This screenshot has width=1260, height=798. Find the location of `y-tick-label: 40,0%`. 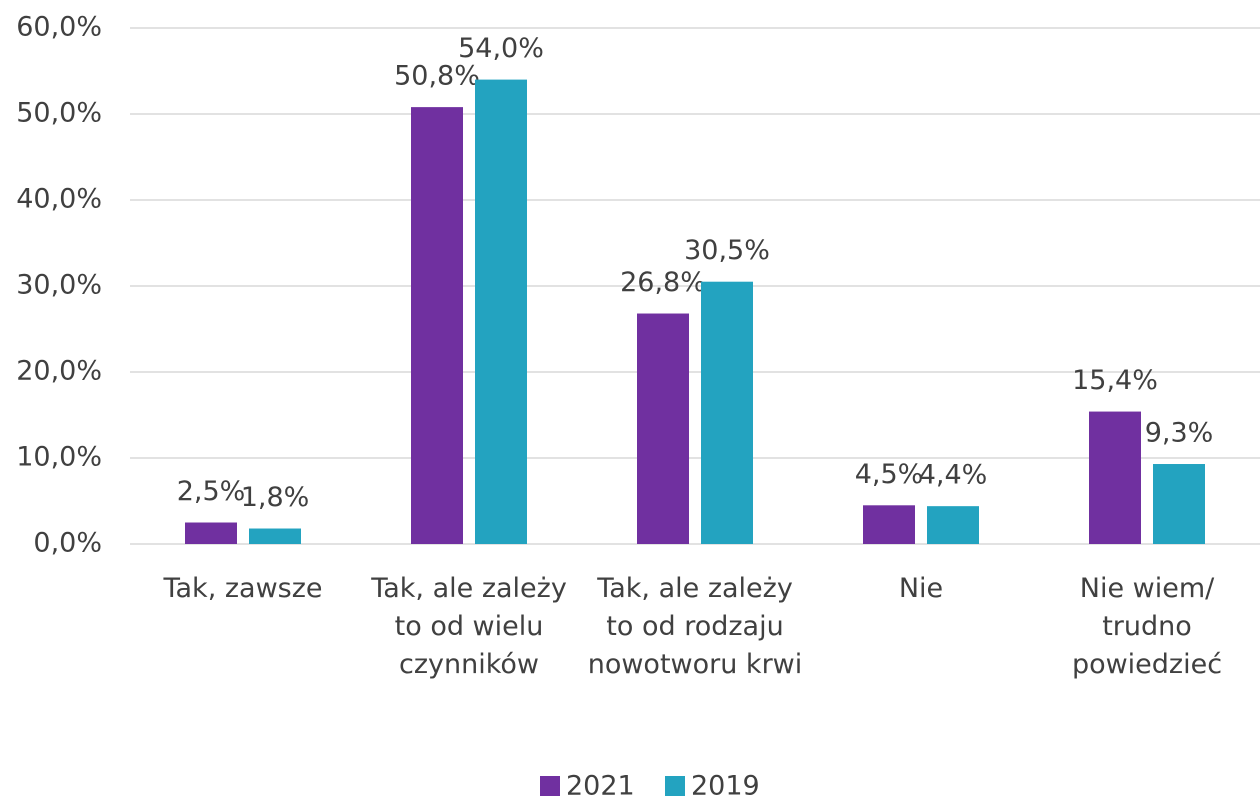

y-tick-label: 40,0% is located at coordinates (59, 199).